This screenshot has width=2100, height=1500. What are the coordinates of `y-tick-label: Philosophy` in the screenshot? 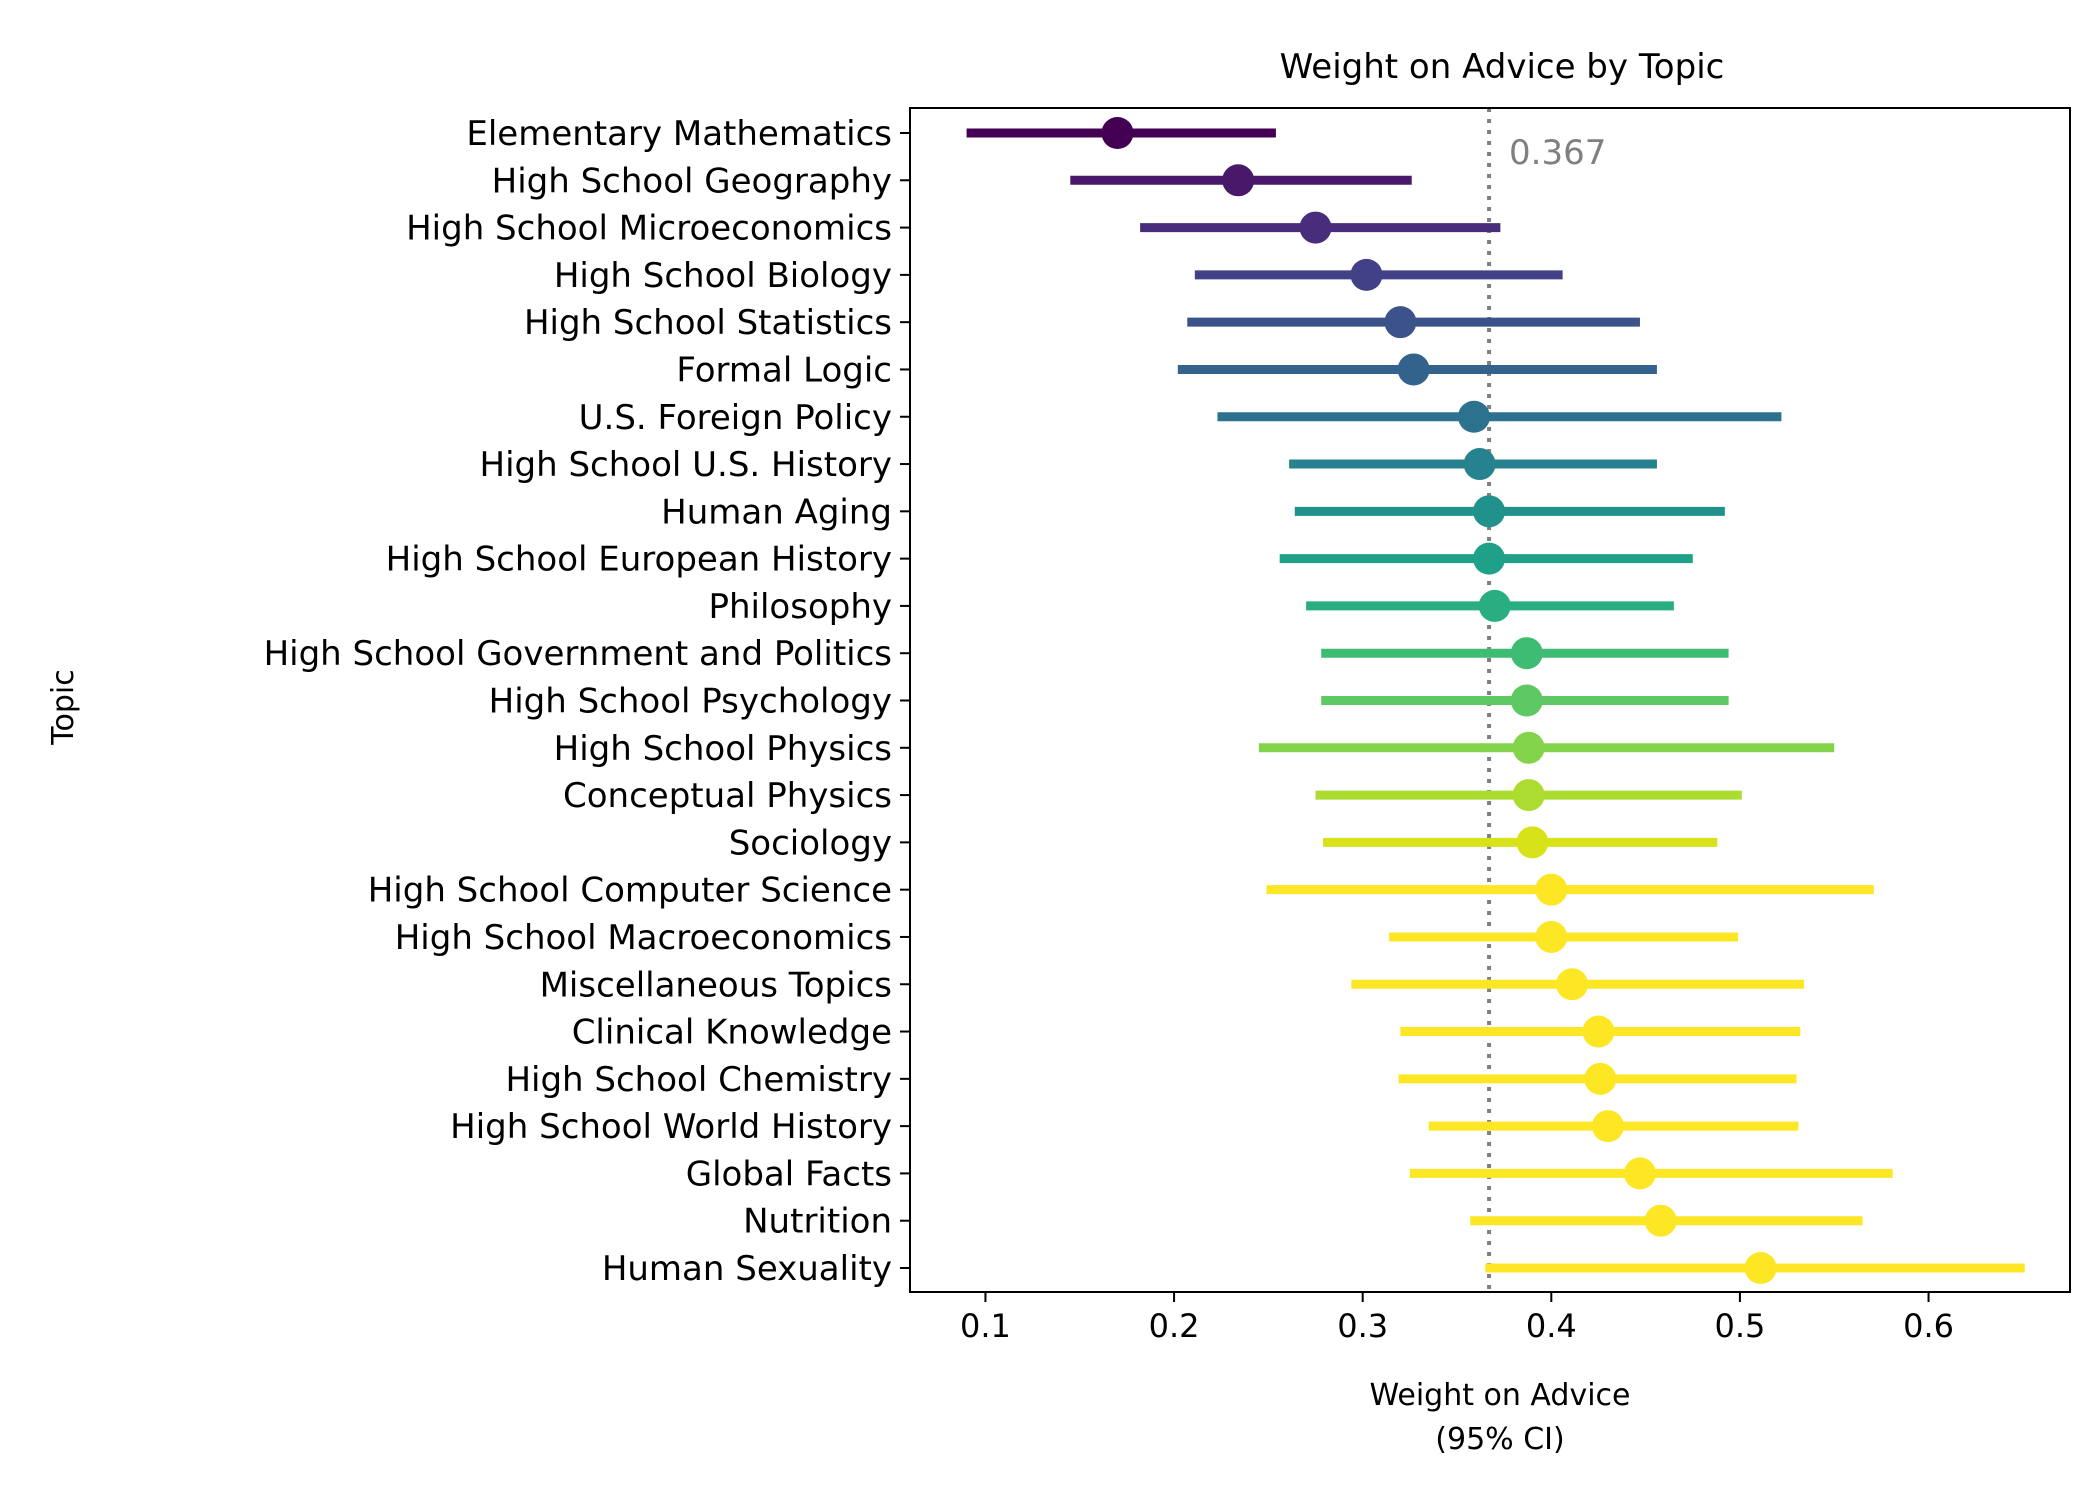 It's located at (800, 607).